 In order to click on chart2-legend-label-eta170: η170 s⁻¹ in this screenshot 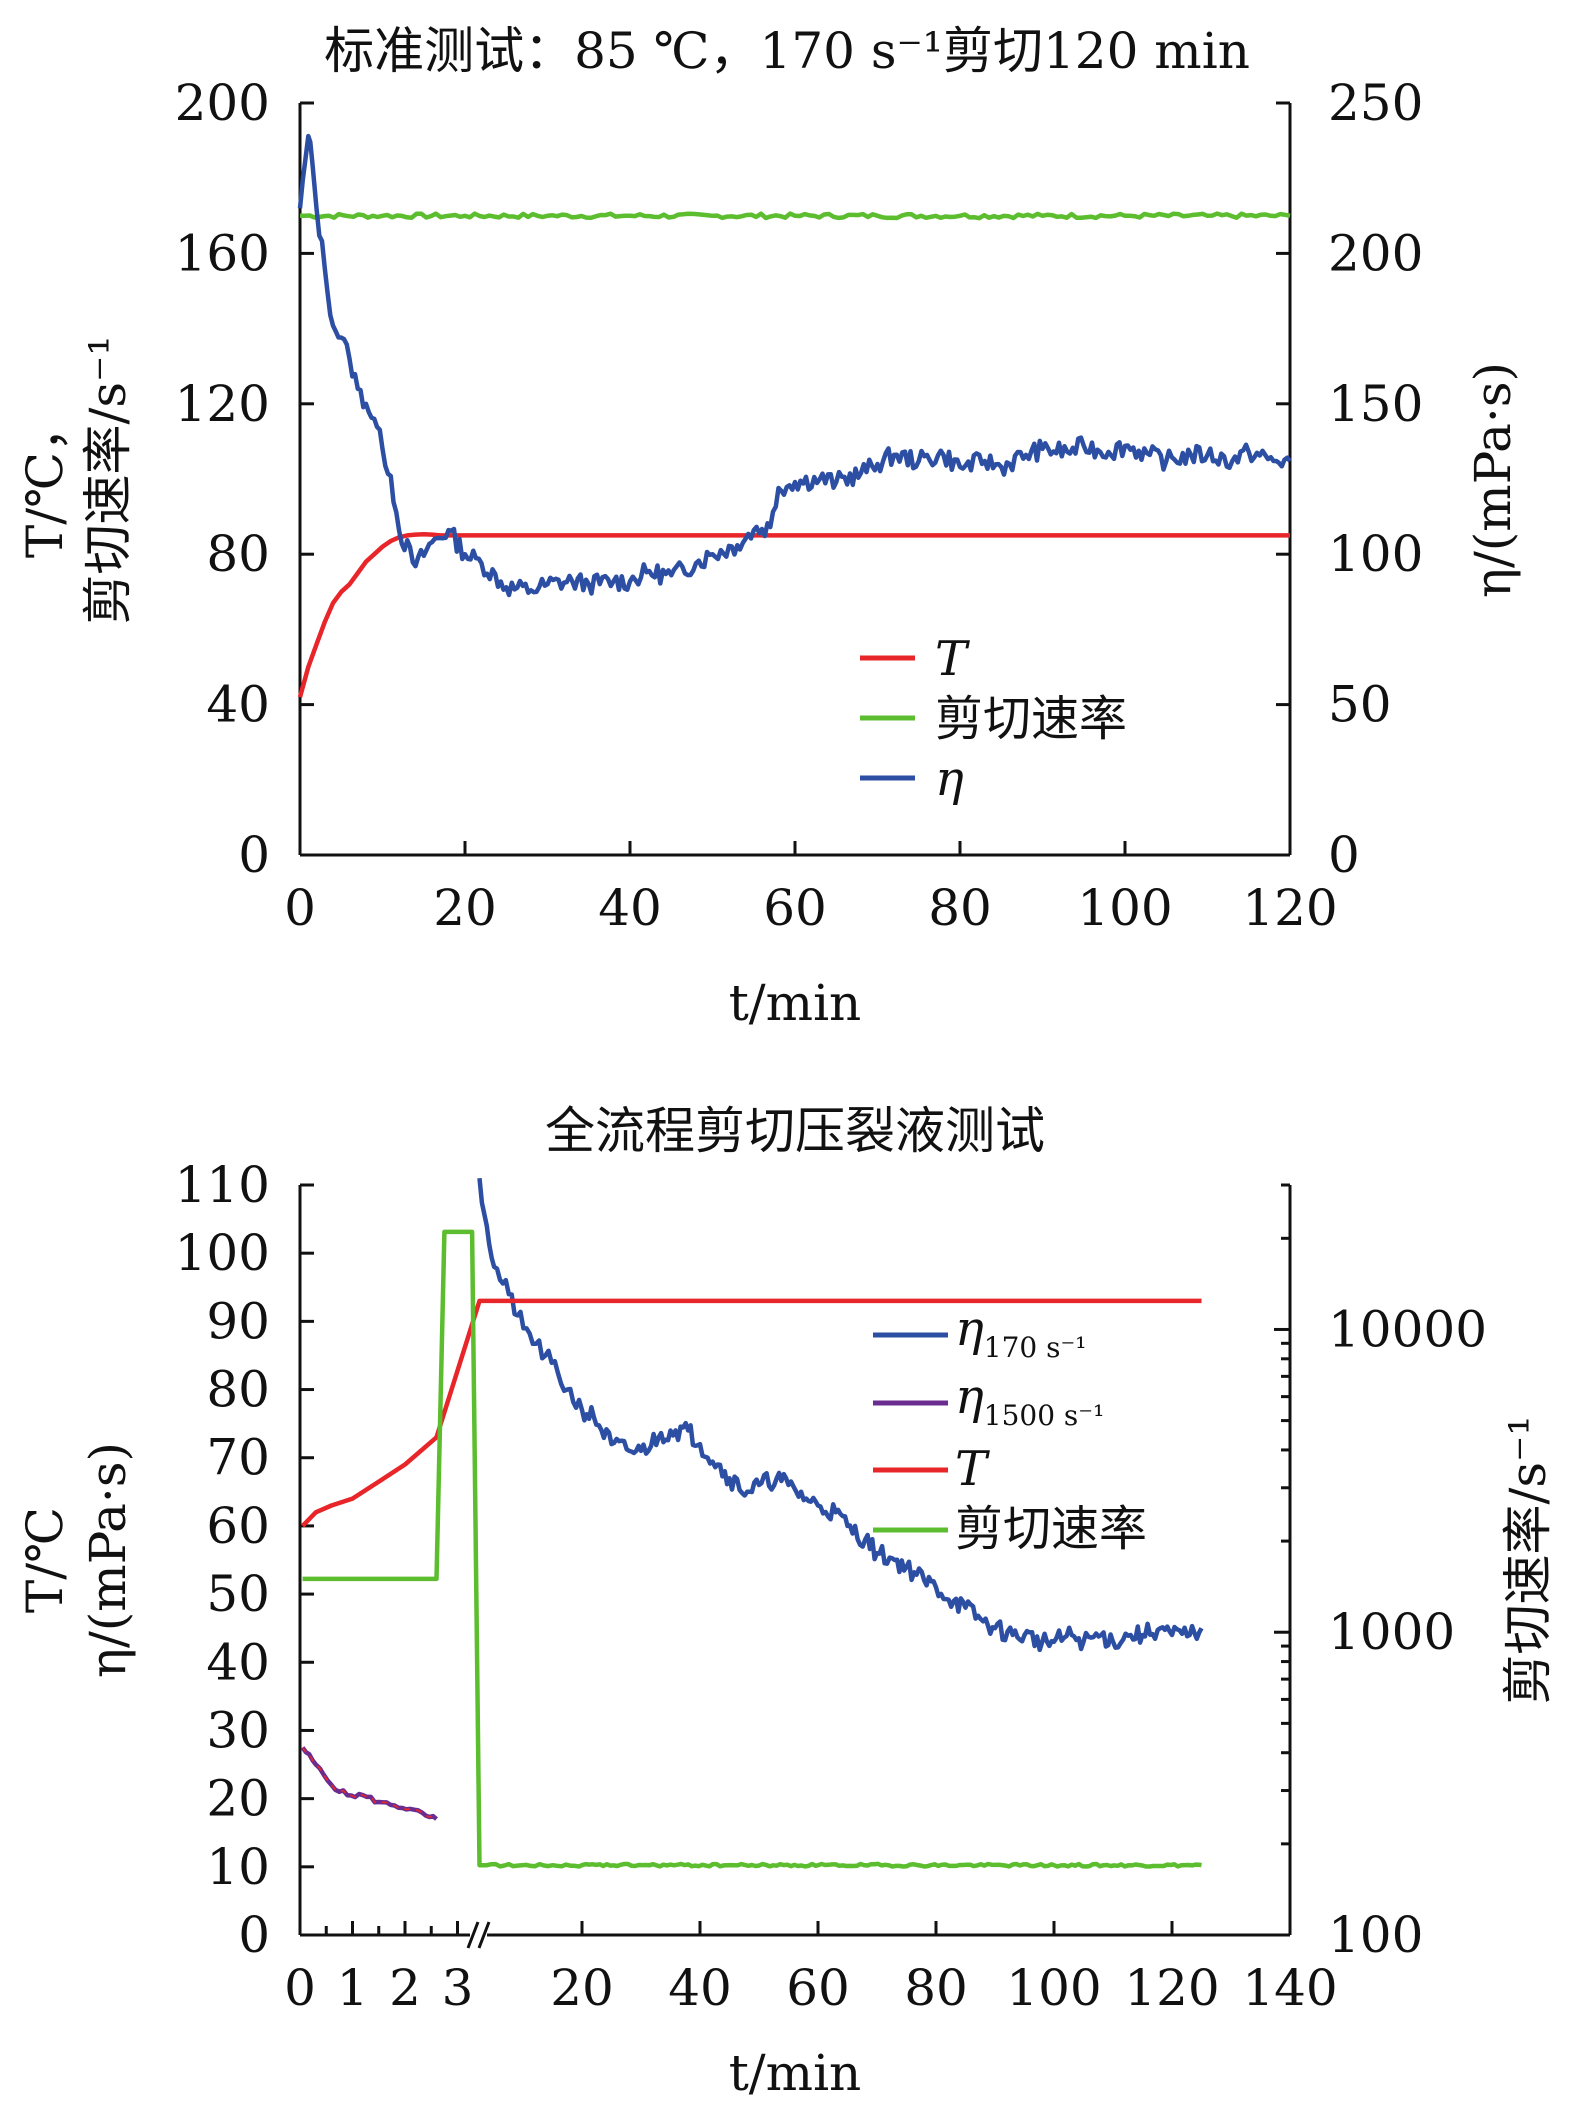, I will do `click(1020, 1332)`.